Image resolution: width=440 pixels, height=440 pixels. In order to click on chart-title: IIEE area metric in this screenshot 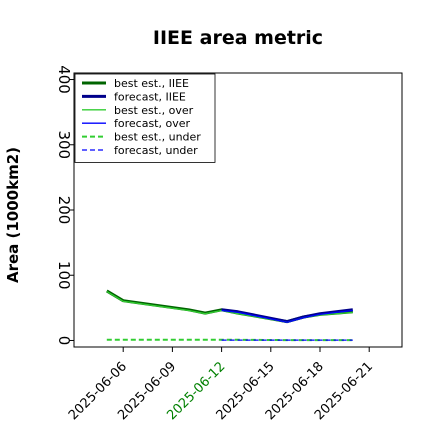, I will do `click(238, 38)`.